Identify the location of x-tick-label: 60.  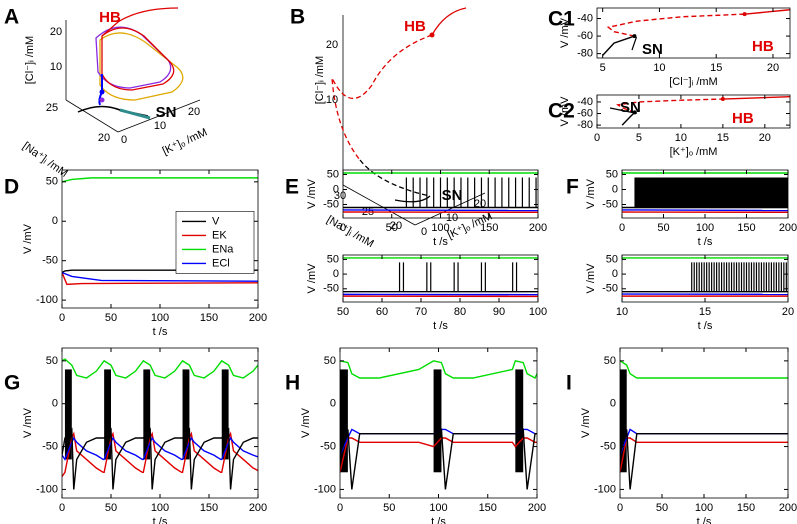
(382, 312).